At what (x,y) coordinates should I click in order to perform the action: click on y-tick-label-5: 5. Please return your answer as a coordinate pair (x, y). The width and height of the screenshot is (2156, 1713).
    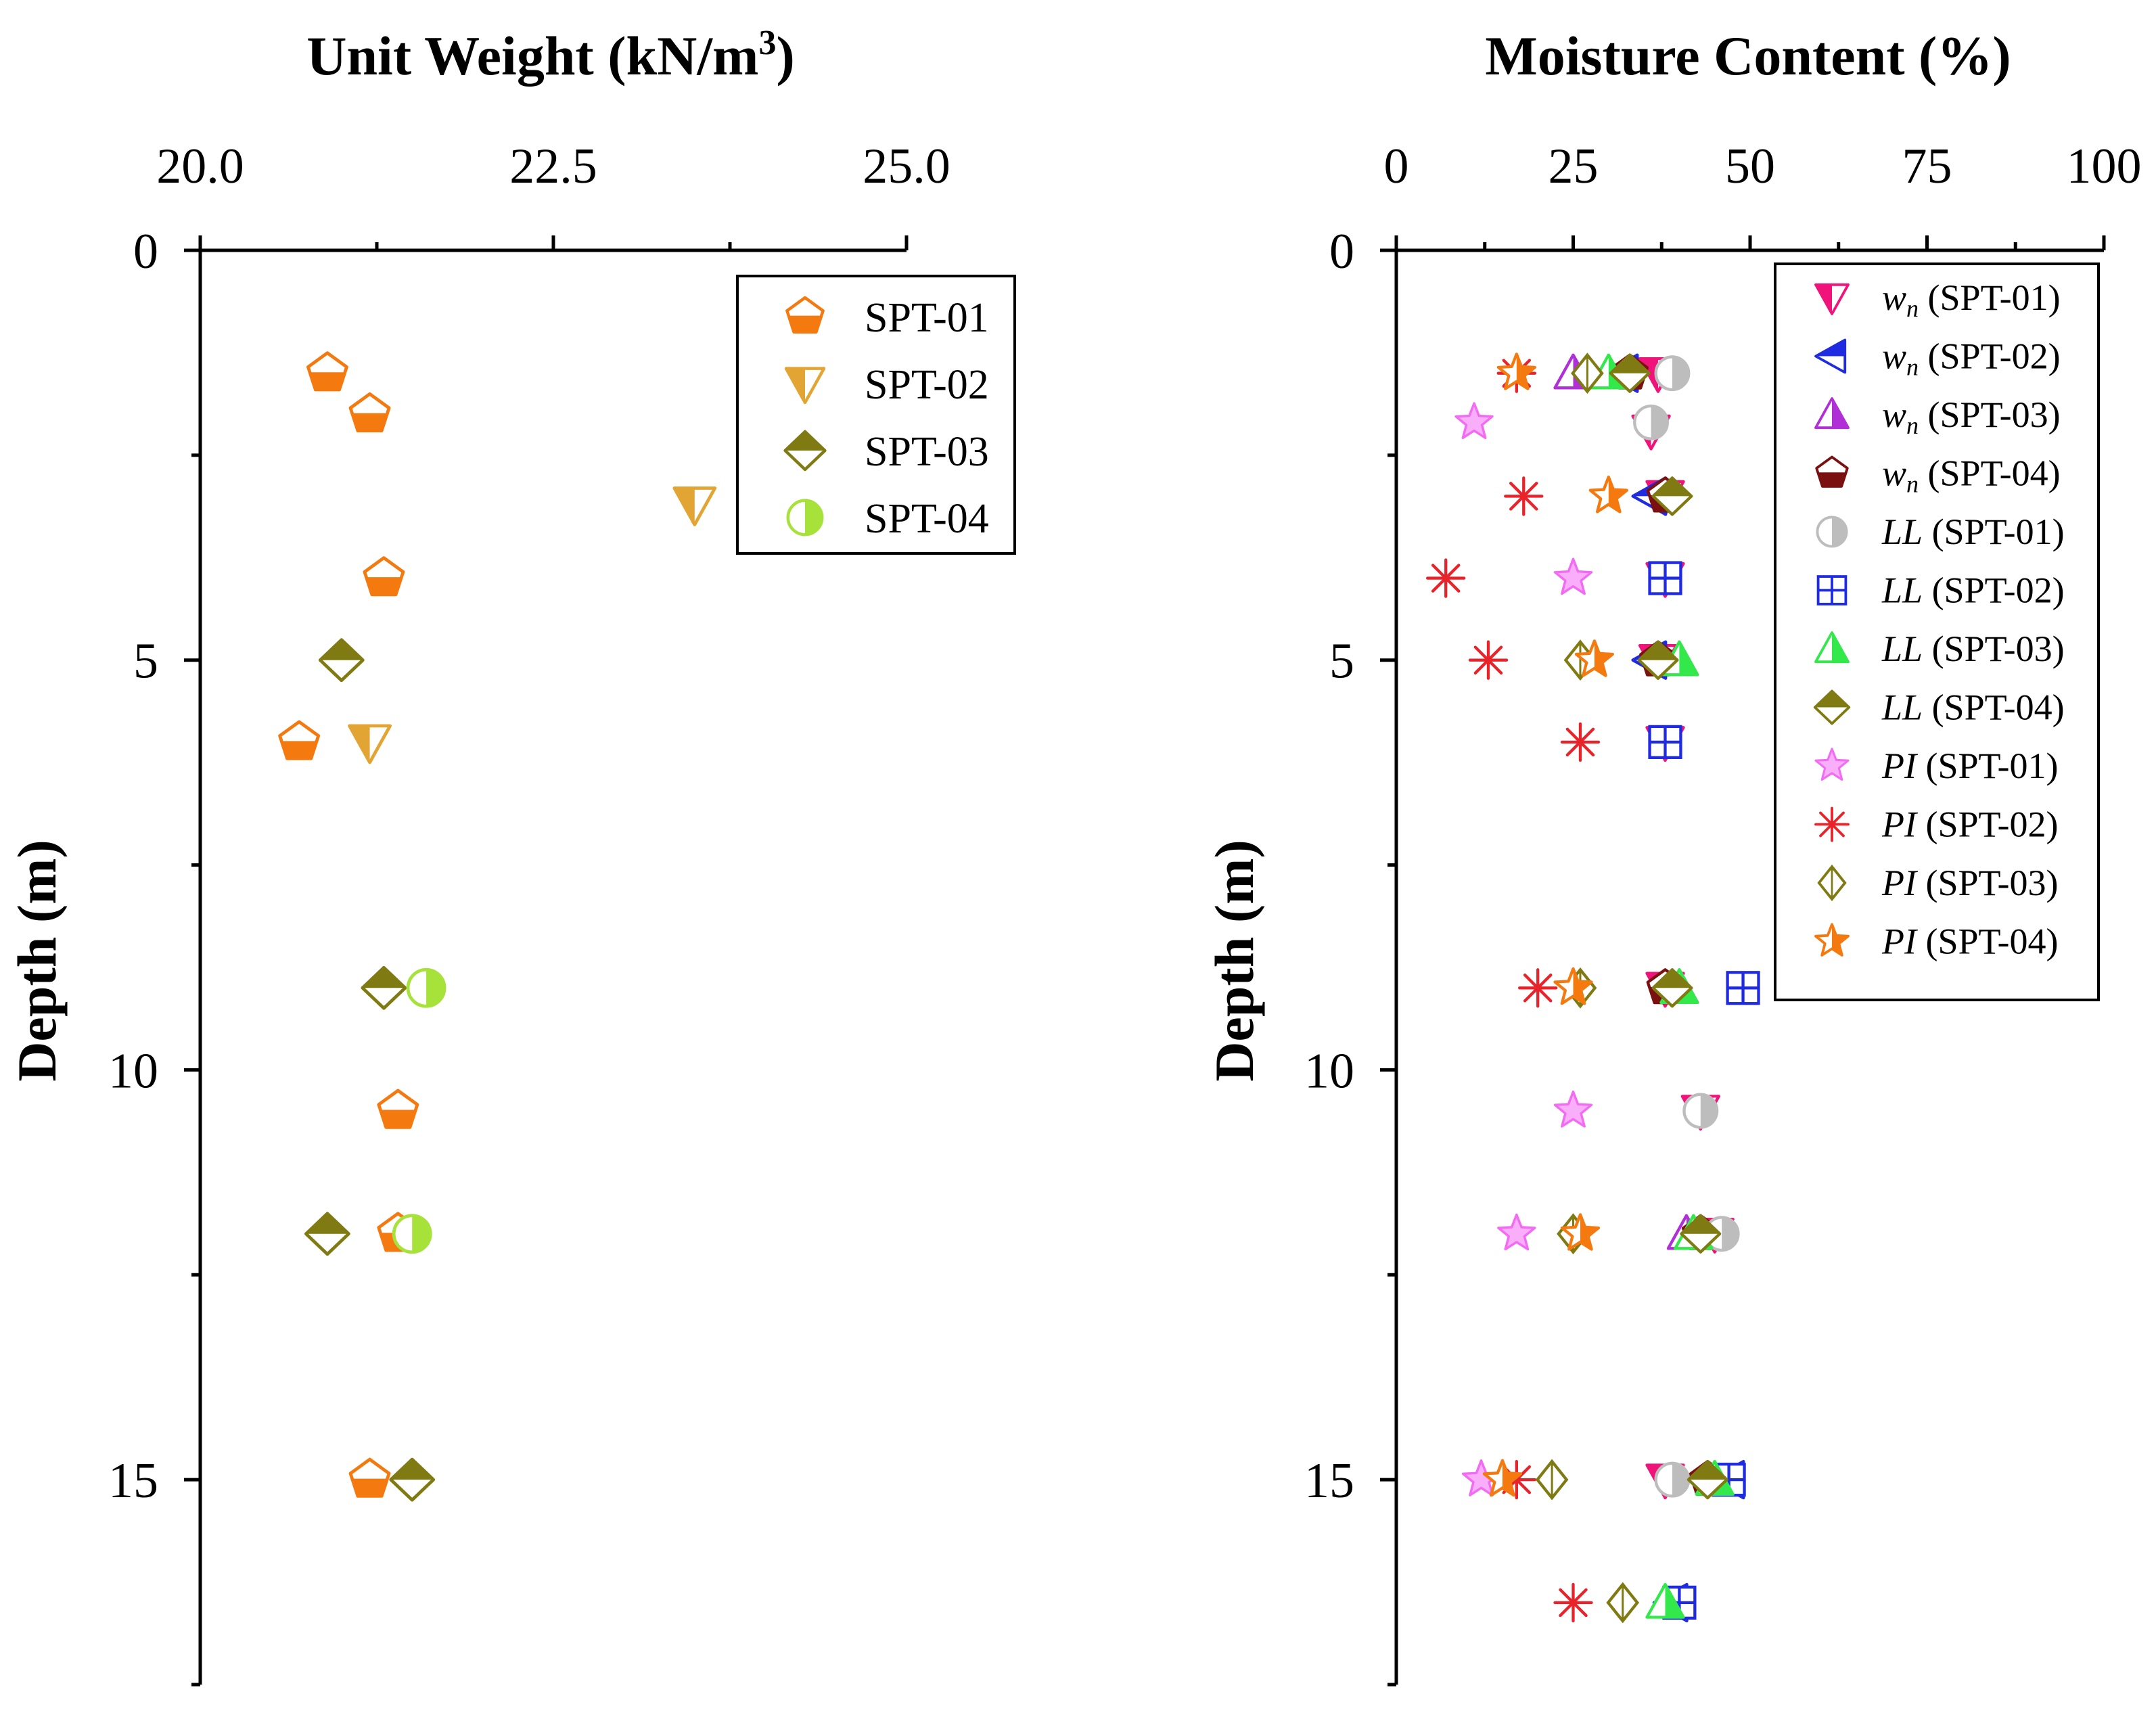
    Looking at the image, I should click on (145, 661).